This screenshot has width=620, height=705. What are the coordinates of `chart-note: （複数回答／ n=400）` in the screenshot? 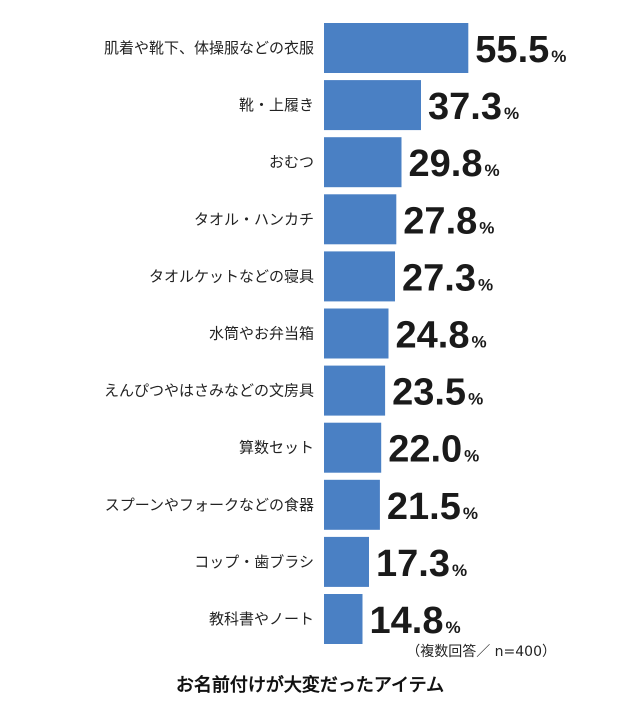 It's located at (481, 651).